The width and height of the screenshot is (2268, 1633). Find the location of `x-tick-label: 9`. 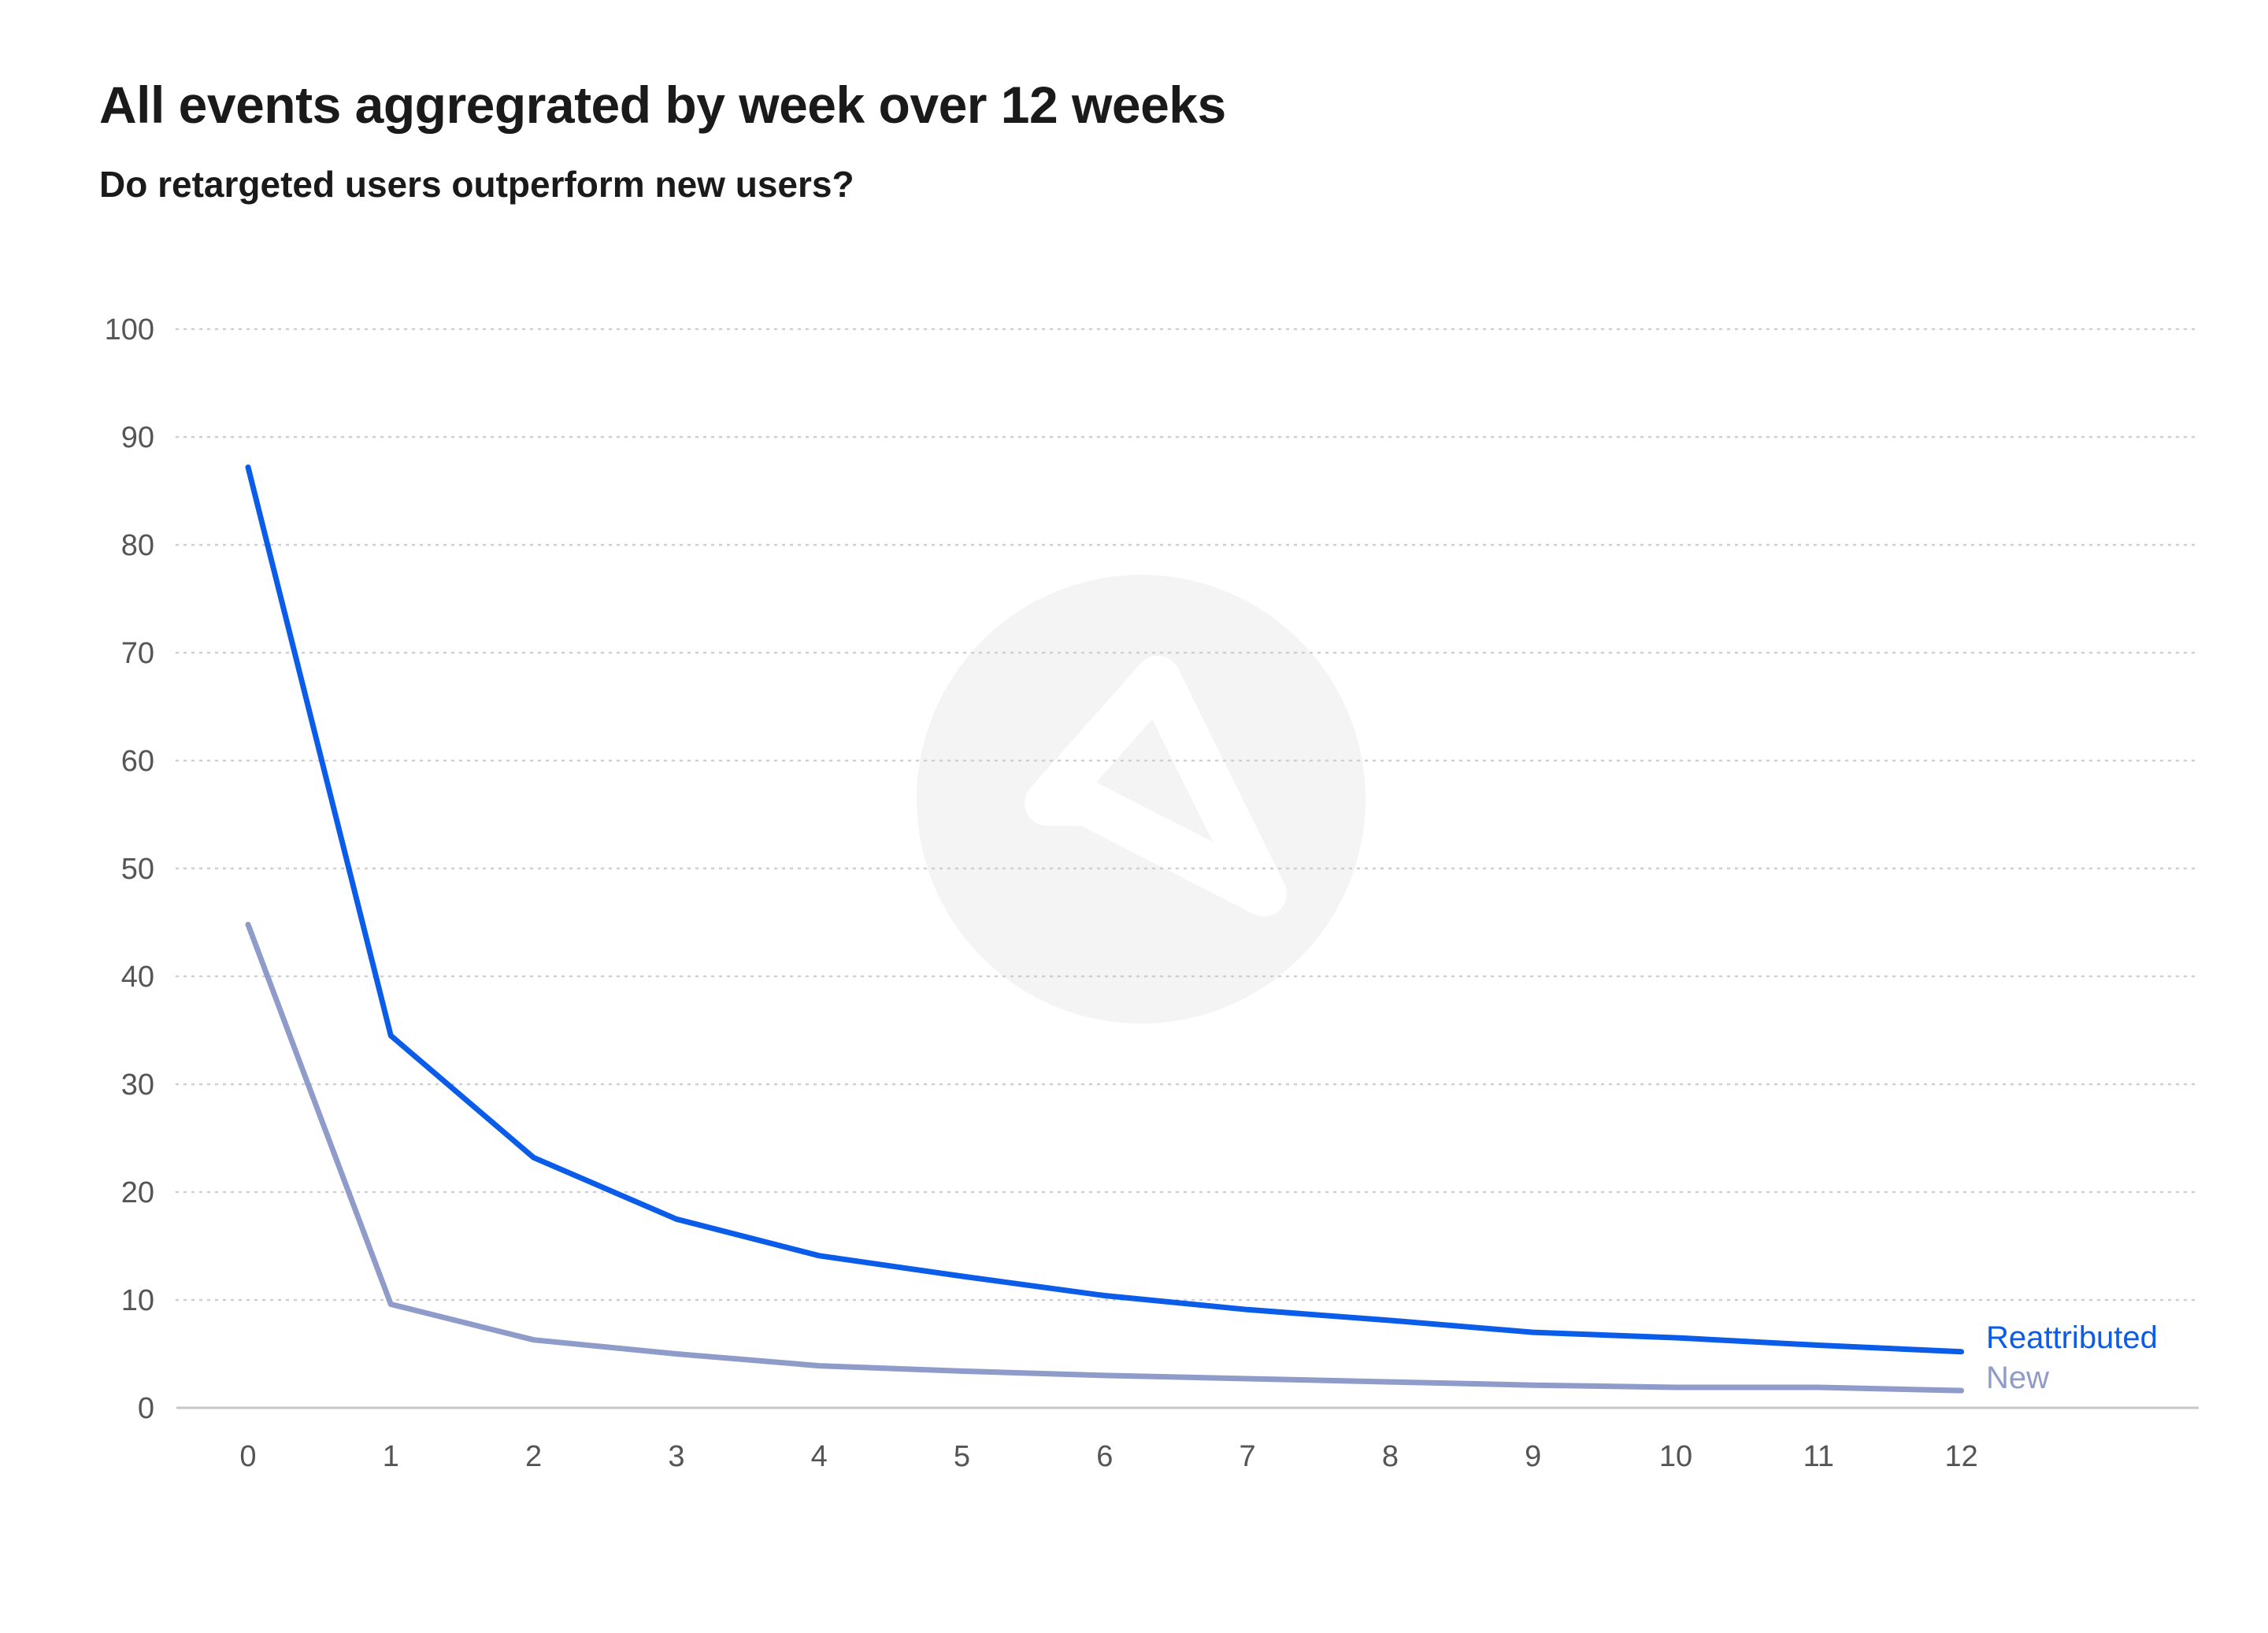

x-tick-label: 9 is located at coordinates (1533, 1456).